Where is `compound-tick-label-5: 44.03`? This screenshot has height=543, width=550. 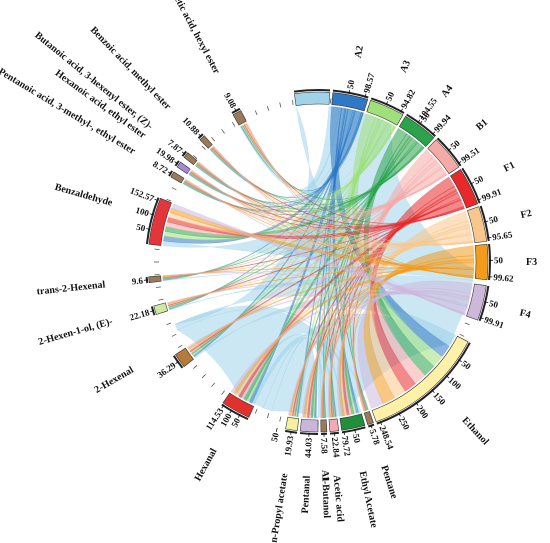 compound-tick-label-5: 44.03 is located at coordinates (308, 447).